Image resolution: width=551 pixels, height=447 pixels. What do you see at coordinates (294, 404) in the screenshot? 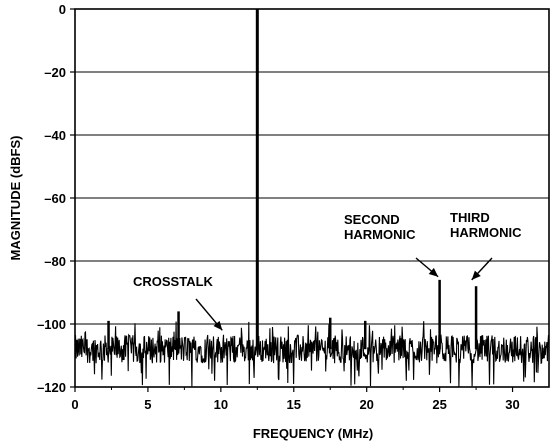
I see `x-tick-label: 15` at bounding box center [294, 404].